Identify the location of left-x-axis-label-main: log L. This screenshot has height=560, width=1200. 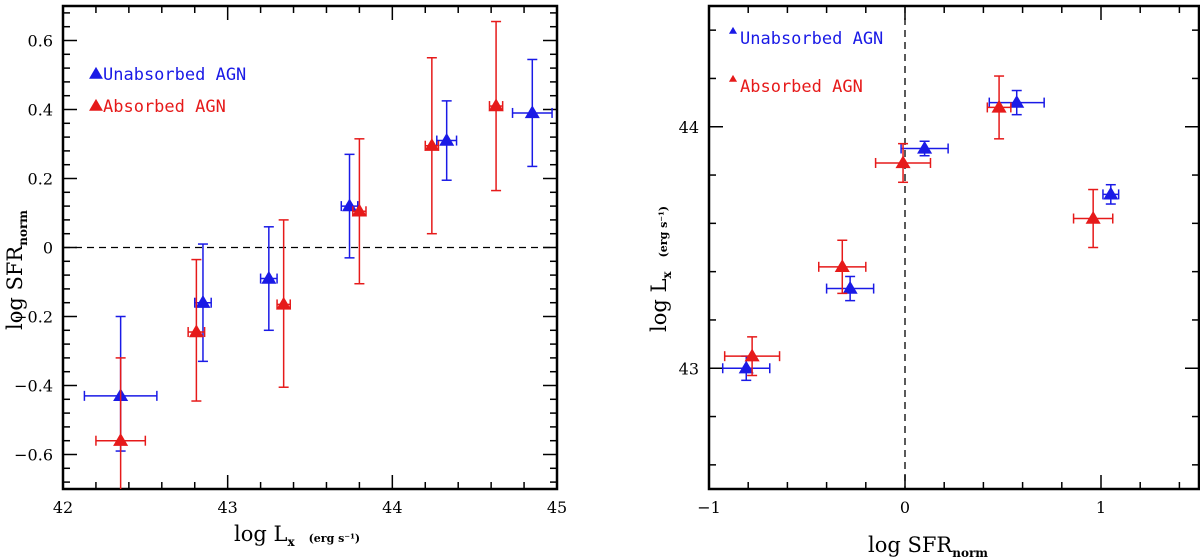
(260, 534).